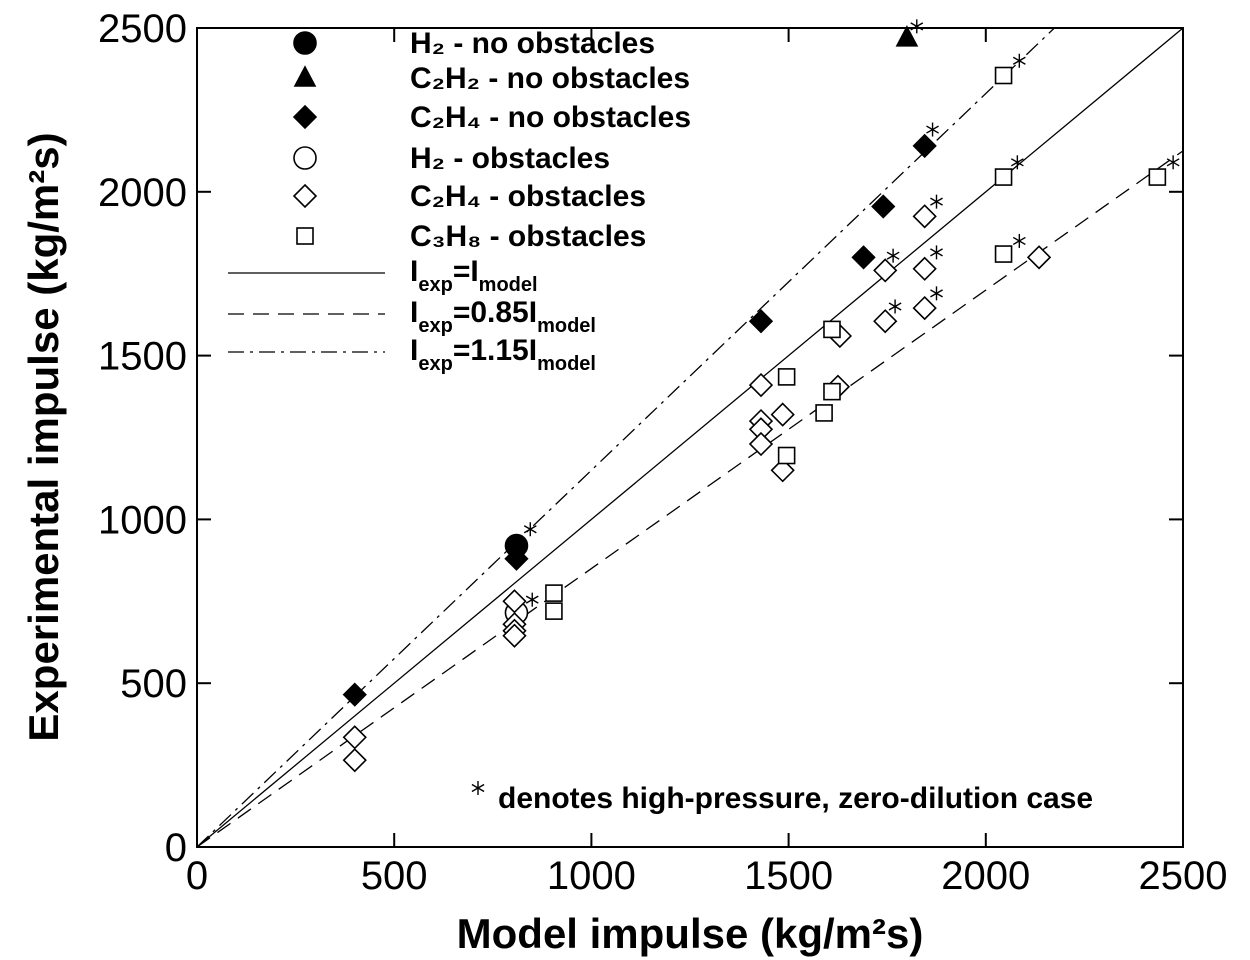  I want to click on x-axis-label: Model impulse (kg/m²s), so click(690, 933).